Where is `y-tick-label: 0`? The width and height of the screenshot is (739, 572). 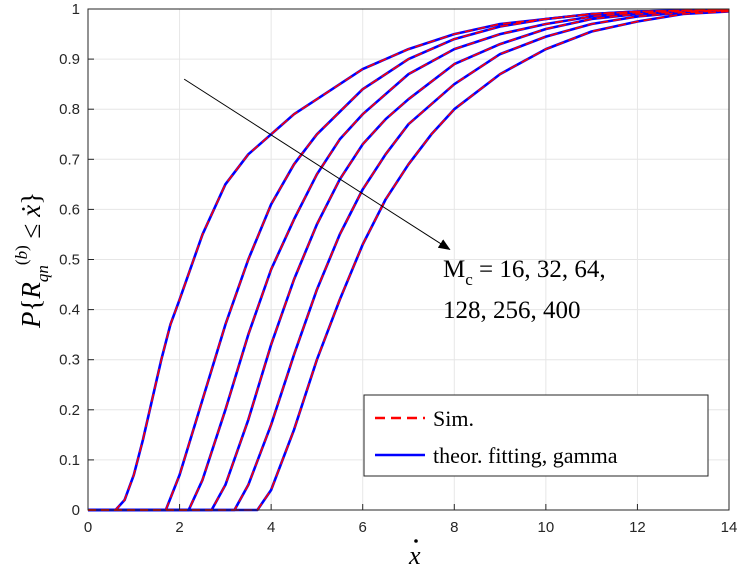
y-tick-label: 0 is located at coordinates (76, 510).